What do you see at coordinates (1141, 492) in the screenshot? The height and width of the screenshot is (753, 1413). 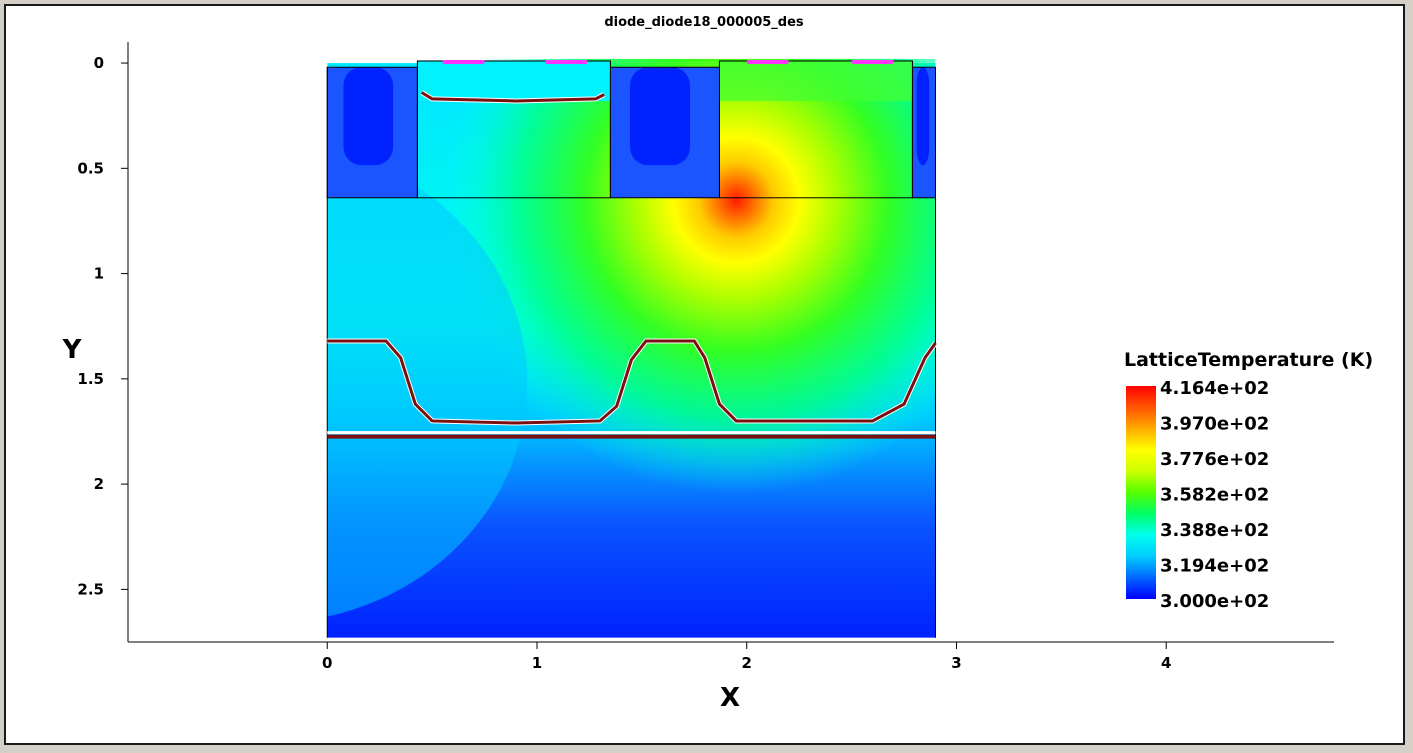 I see `colorbar-gradient` at bounding box center [1141, 492].